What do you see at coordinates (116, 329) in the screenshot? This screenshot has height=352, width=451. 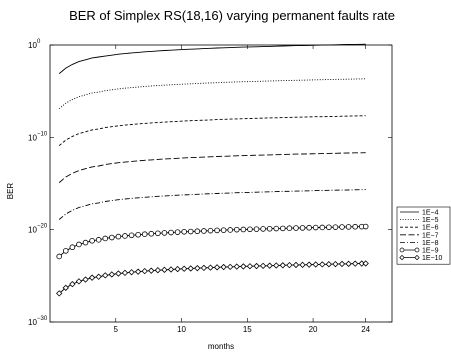 I see `x-tick-label: 5` at bounding box center [116, 329].